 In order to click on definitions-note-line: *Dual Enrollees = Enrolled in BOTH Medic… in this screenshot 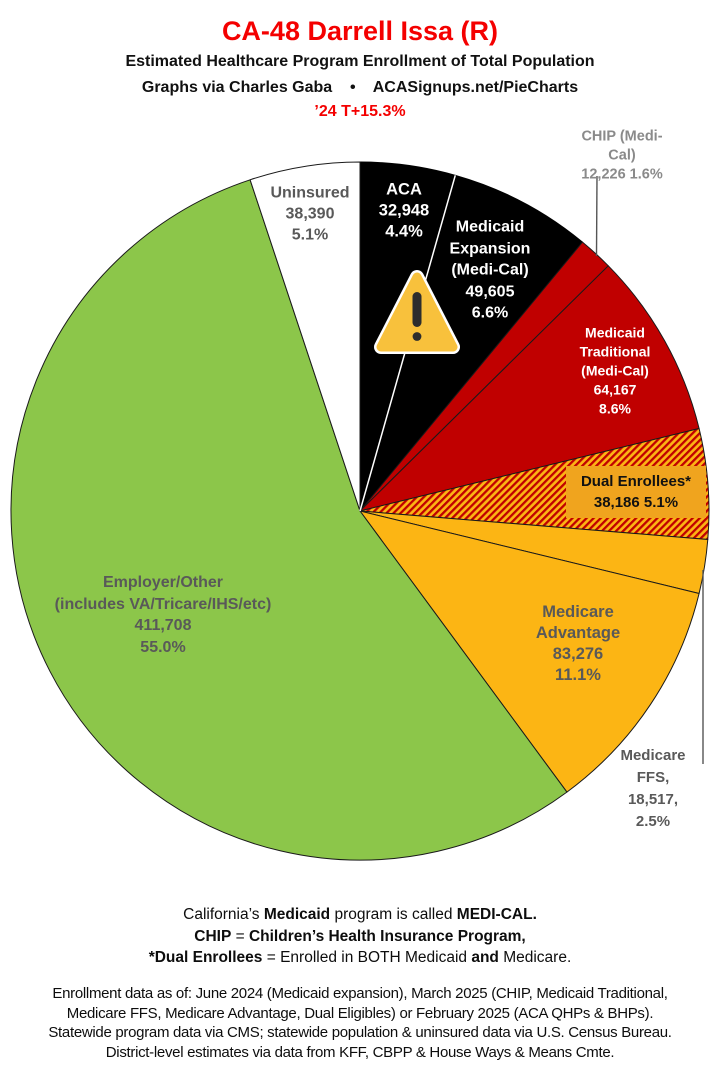, I will do `click(360, 958)`.